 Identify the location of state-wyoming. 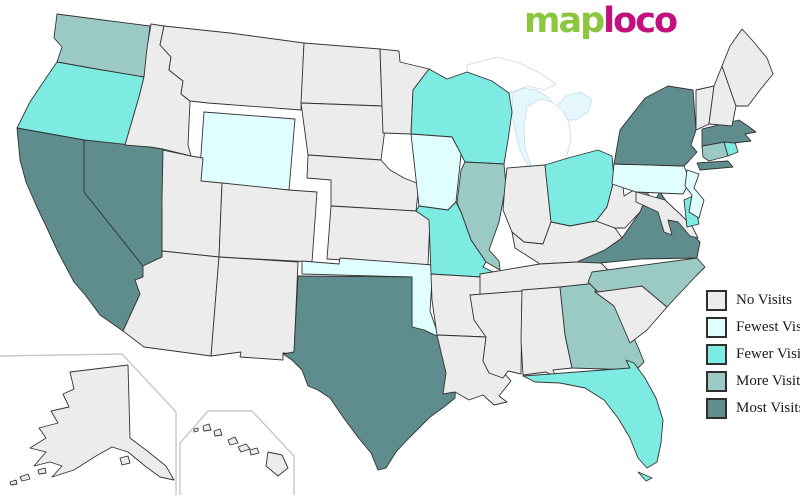
(247, 151).